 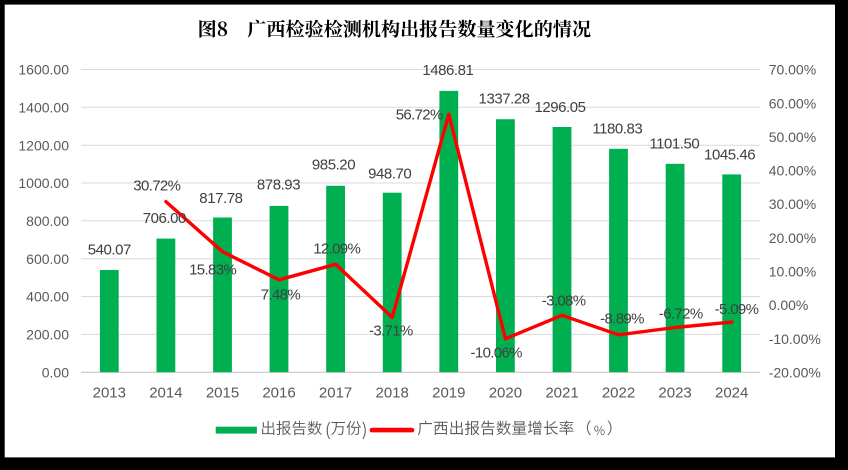 What do you see at coordinates (333, 164) in the screenshot?
I see `svg-text: 985.20` at bounding box center [333, 164].